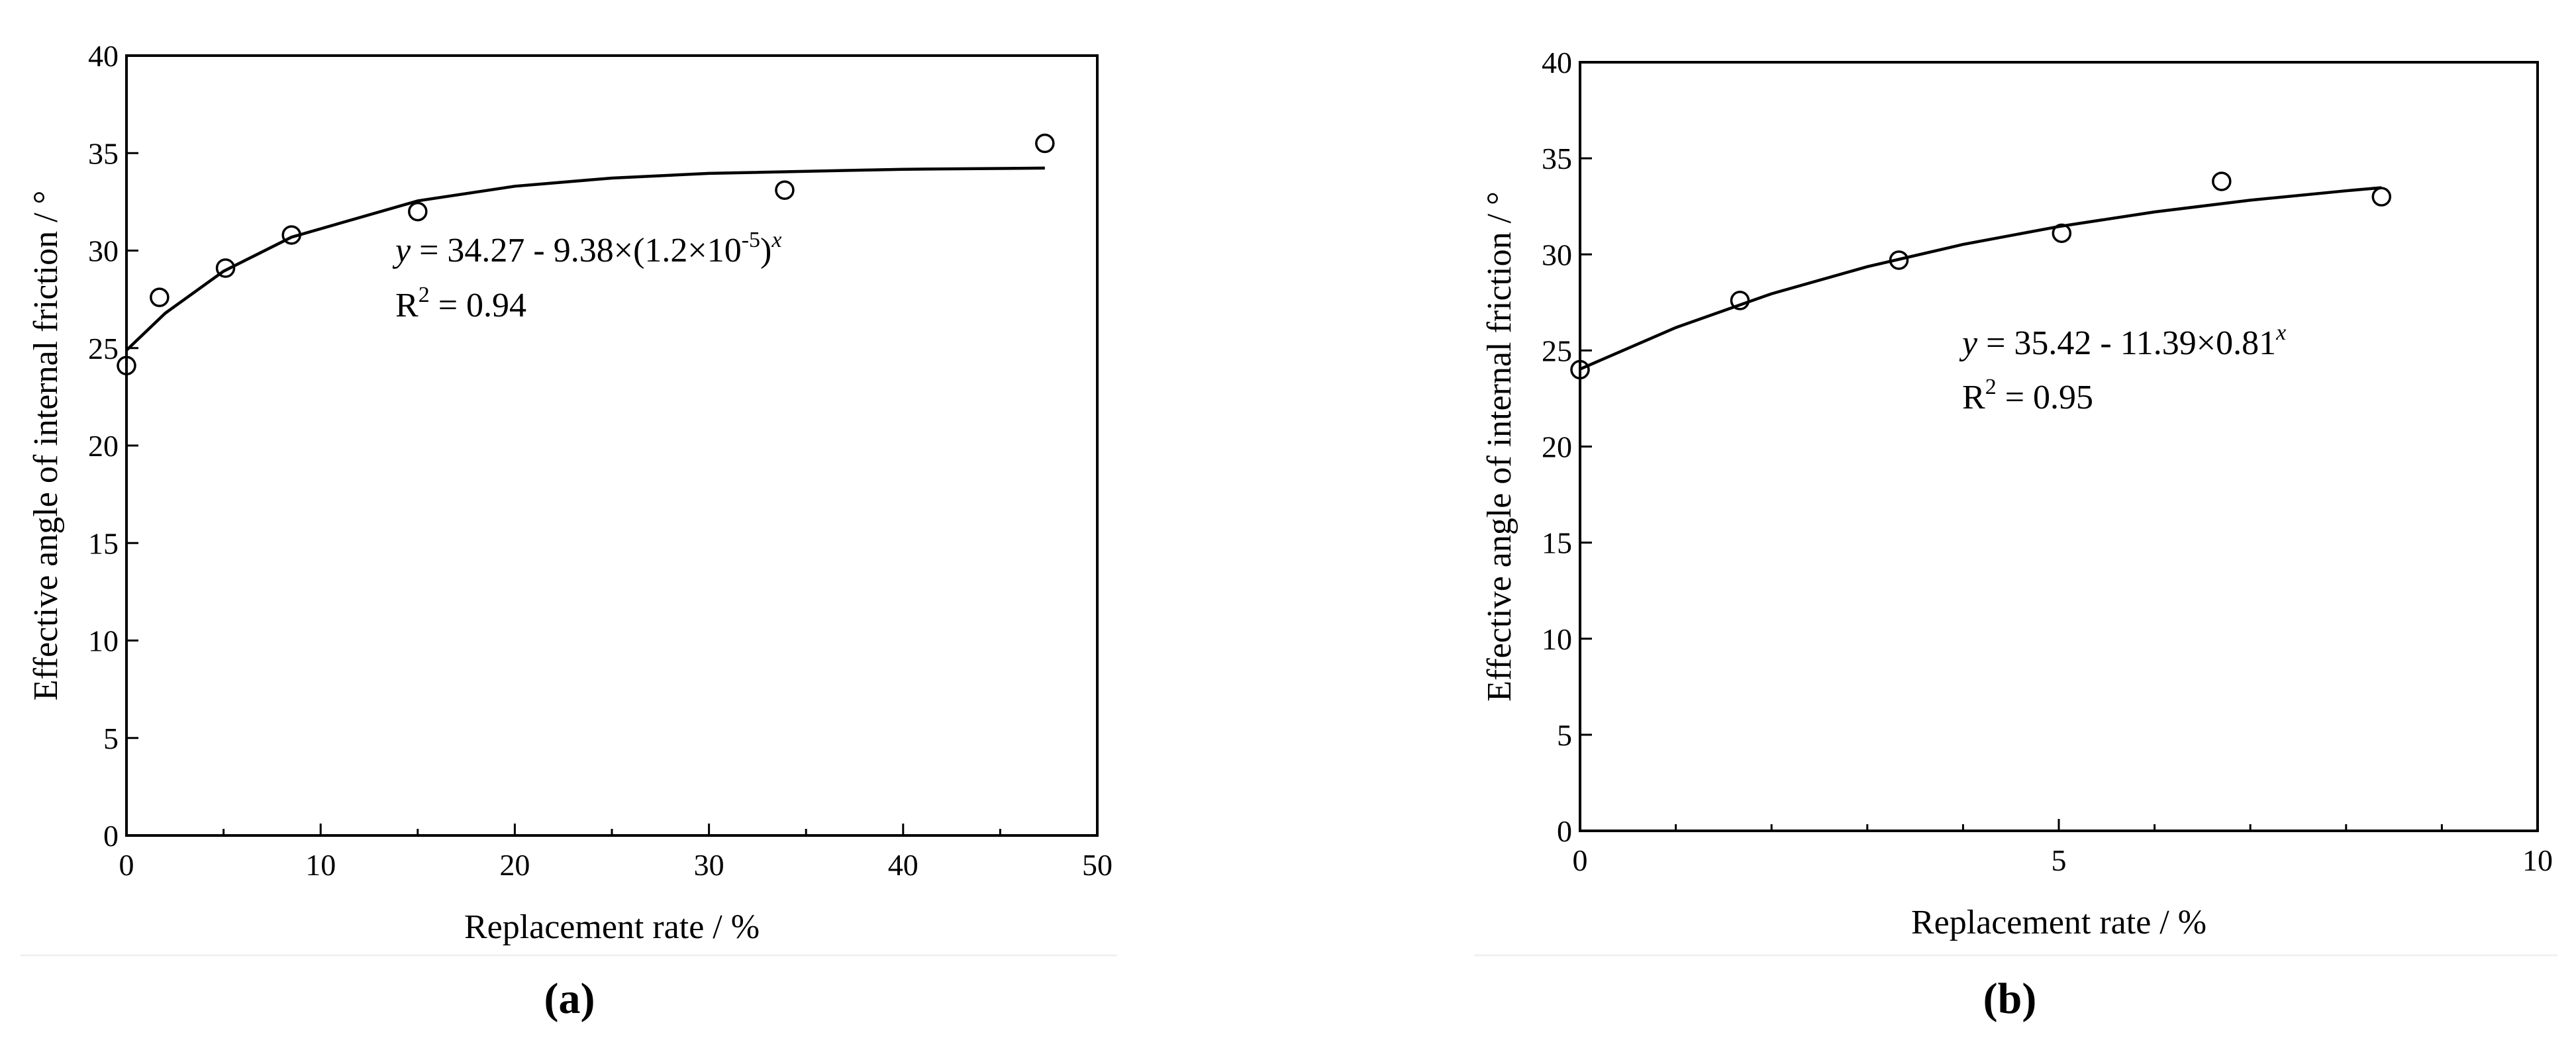 This screenshot has height=1046, width=2576. Describe the element at coordinates (576, 250) in the screenshot. I see `annotation-run: = 34.27 - 9.38×(1.2×10` at that location.